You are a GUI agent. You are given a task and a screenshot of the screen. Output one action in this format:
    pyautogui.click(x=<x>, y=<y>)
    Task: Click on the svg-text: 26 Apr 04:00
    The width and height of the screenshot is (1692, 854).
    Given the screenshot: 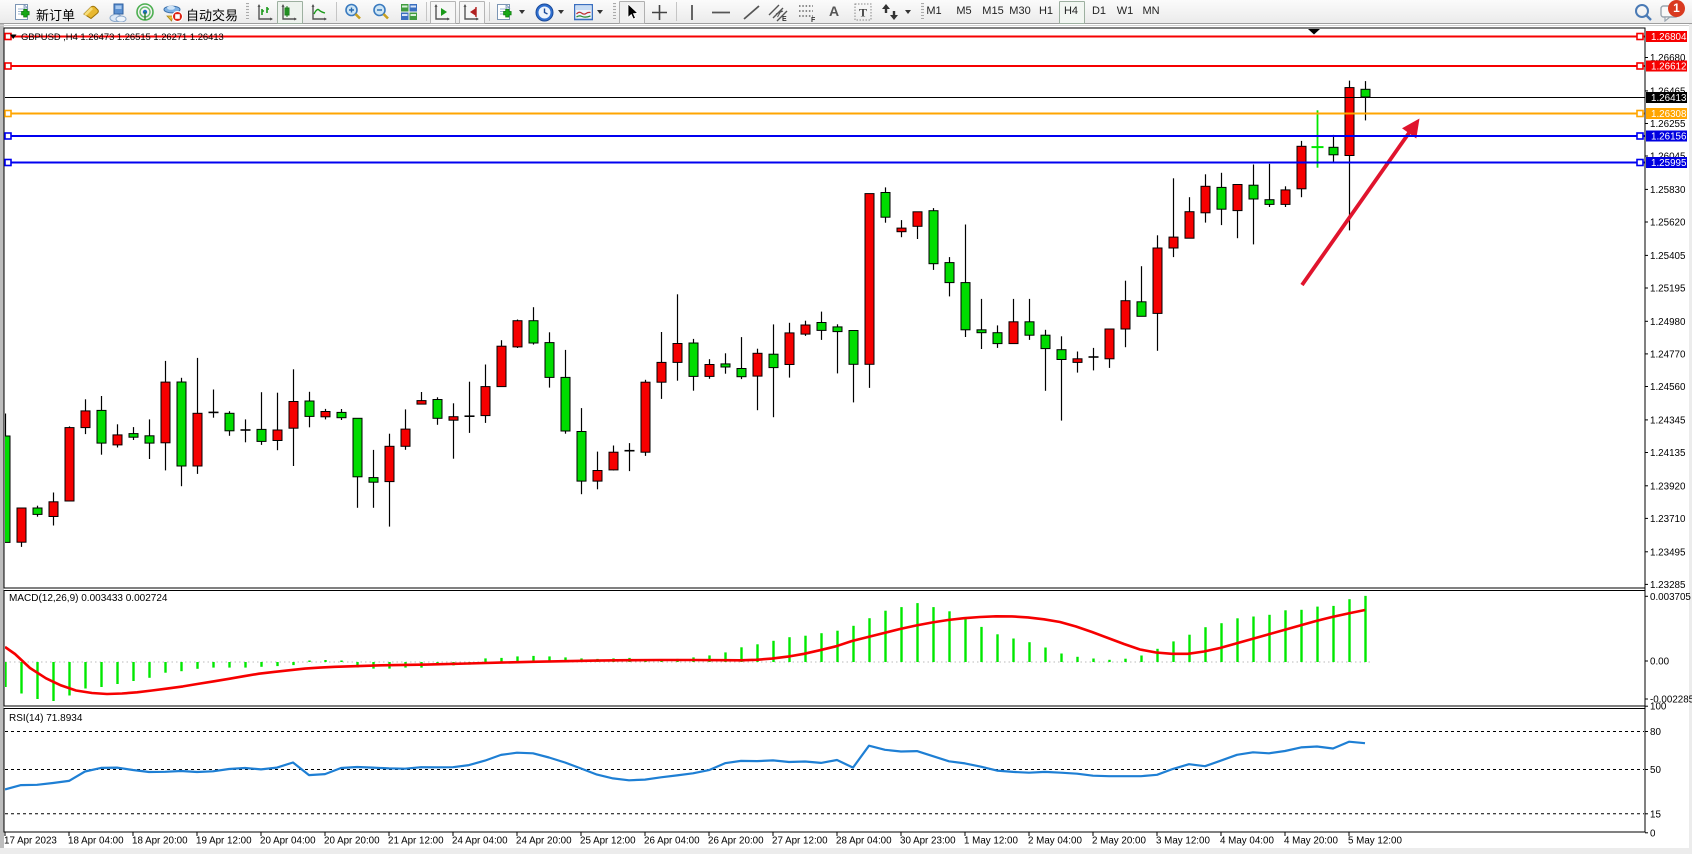 What is the action you would take?
    pyautogui.click(x=672, y=841)
    